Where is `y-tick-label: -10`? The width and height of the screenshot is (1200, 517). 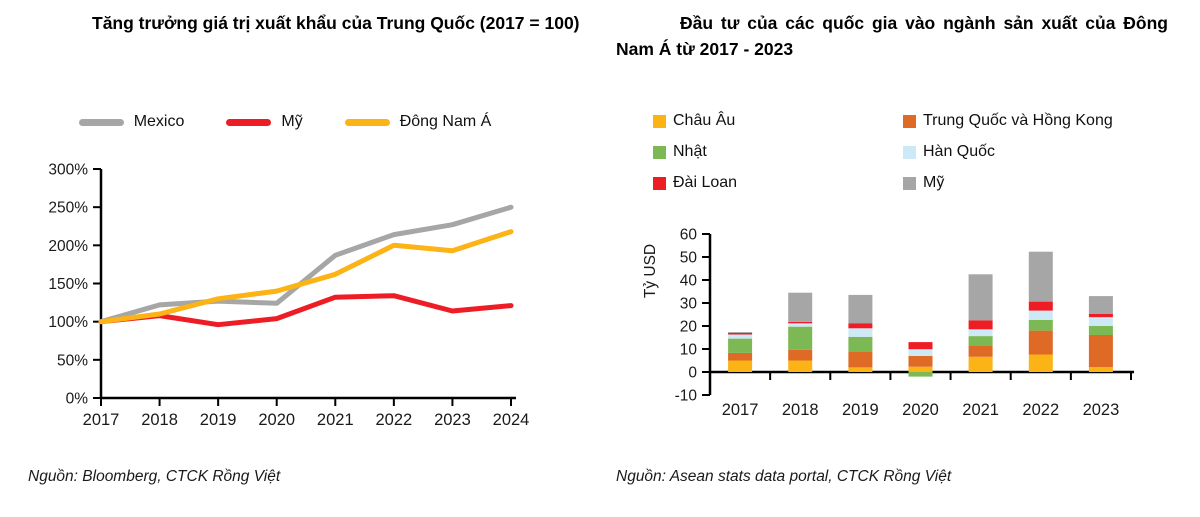
y-tick-label: -10 is located at coordinates (686, 396).